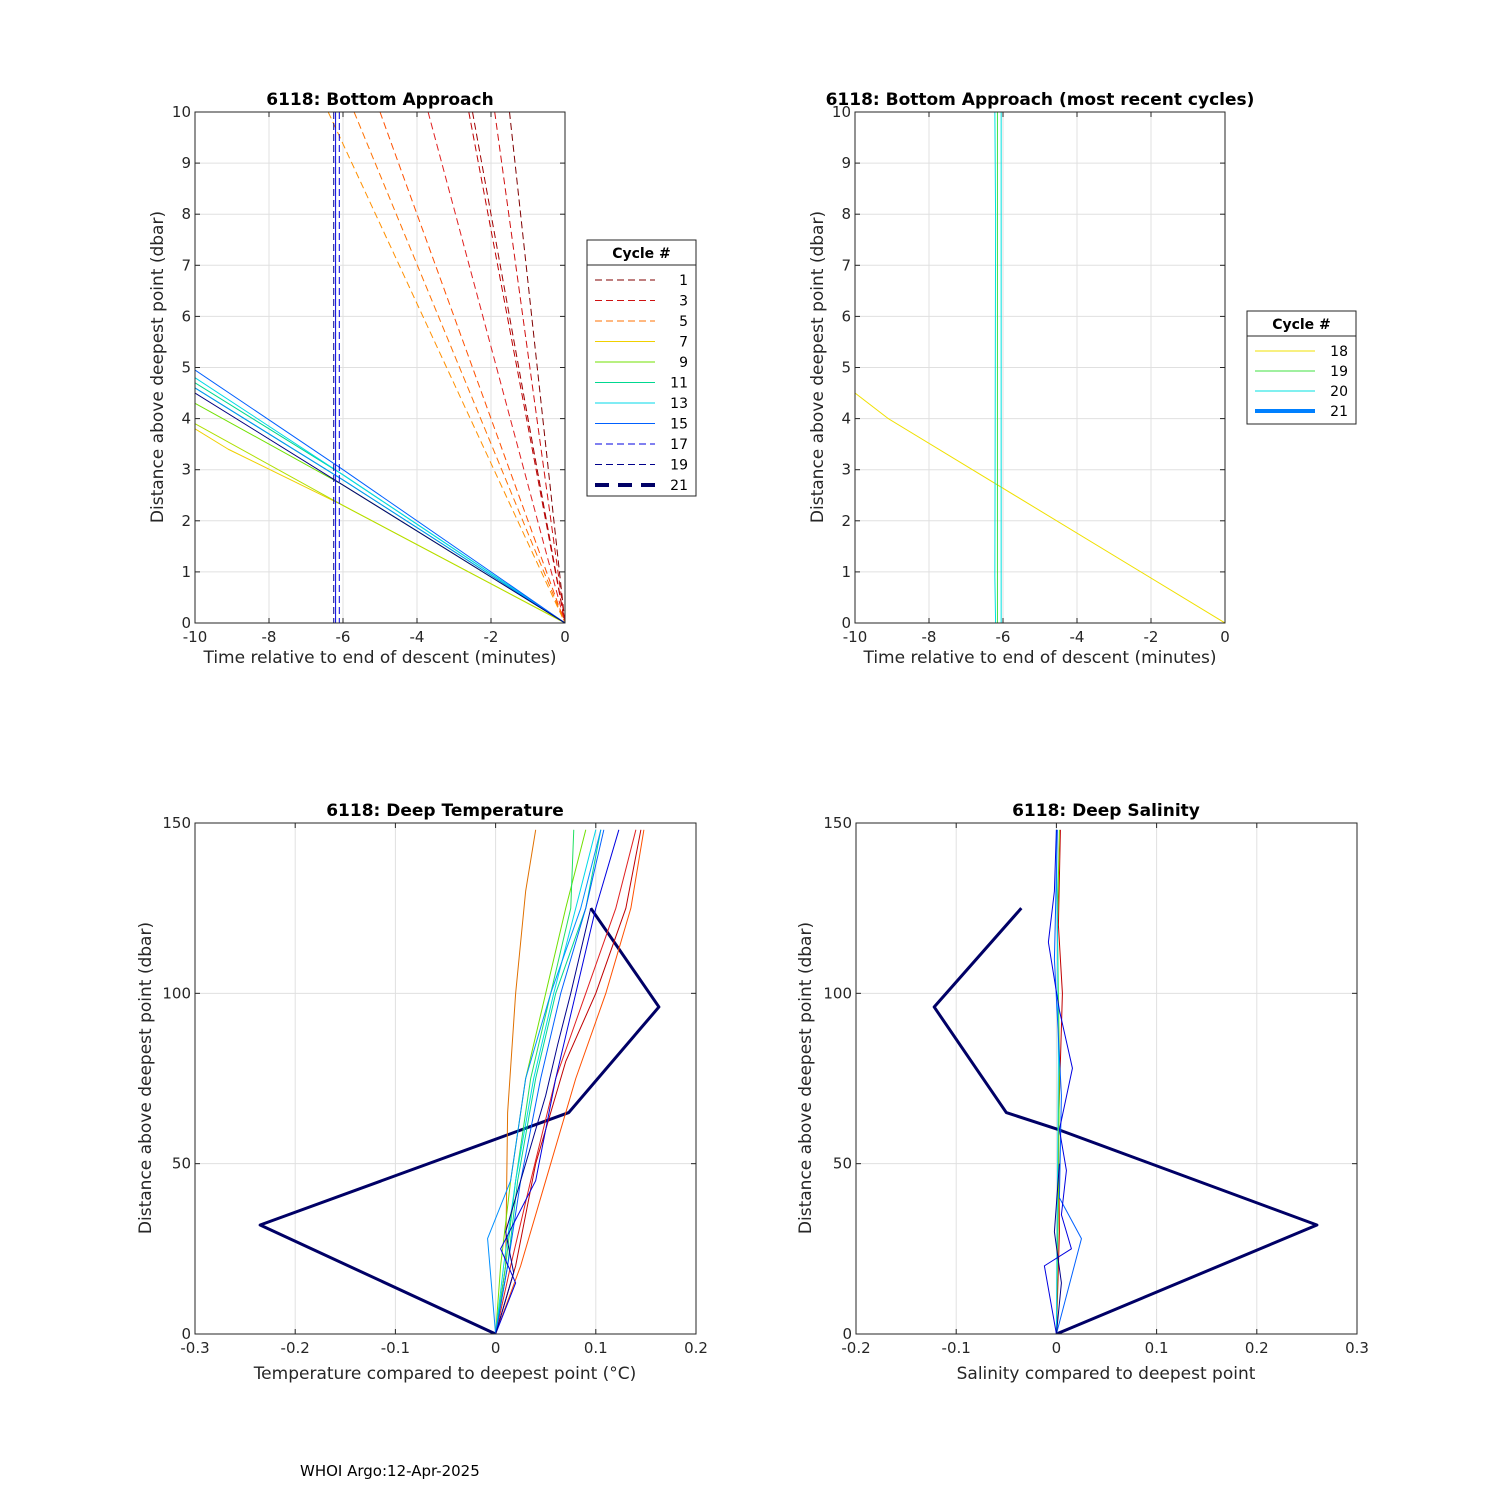 Image resolution: width=1500 pixels, height=1500 pixels. Describe the element at coordinates (176, 993) in the screenshot. I see `y-tick-label: 100` at that location.